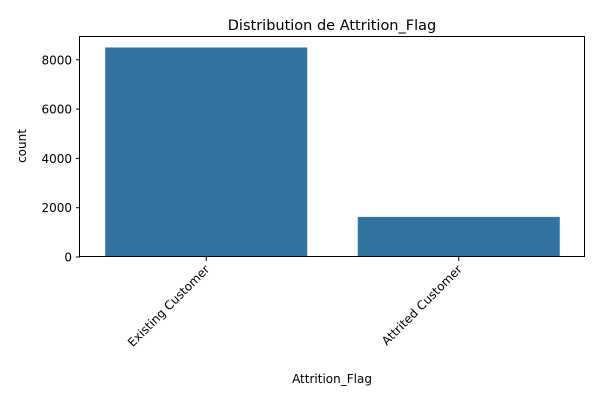 The height and width of the screenshot is (400, 600). What do you see at coordinates (56, 208) in the screenshot?
I see `y-tick-label: 2000` at bounding box center [56, 208].